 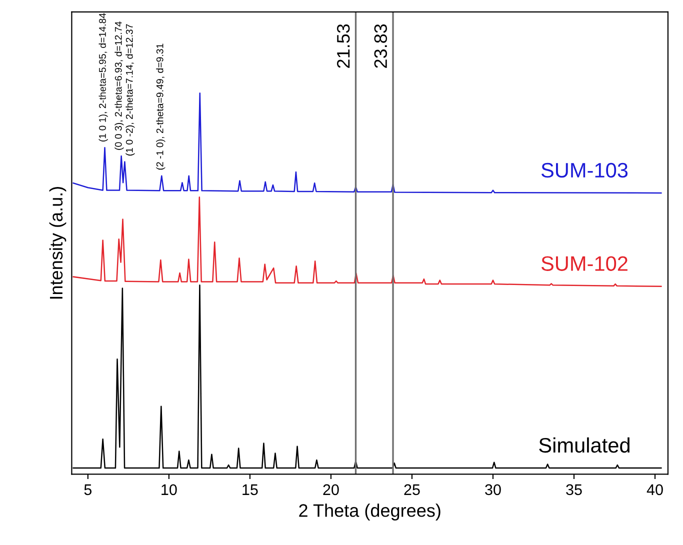 What do you see at coordinates (130, 90) in the screenshot?
I see `annotation: (1 0 -2), 2-theta=7.14, d=12.37` at bounding box center [130, 90].